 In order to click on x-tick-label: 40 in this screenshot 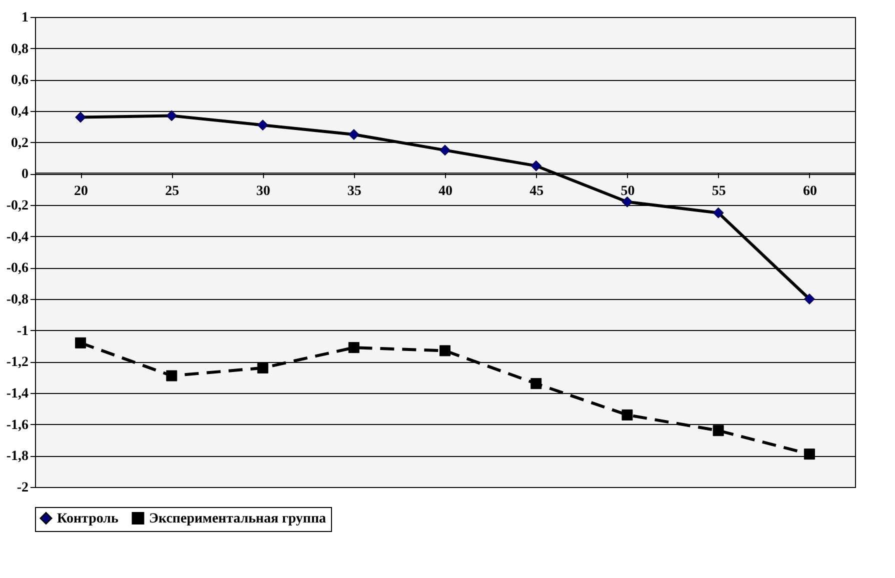, I will do `click(445, 192)`.